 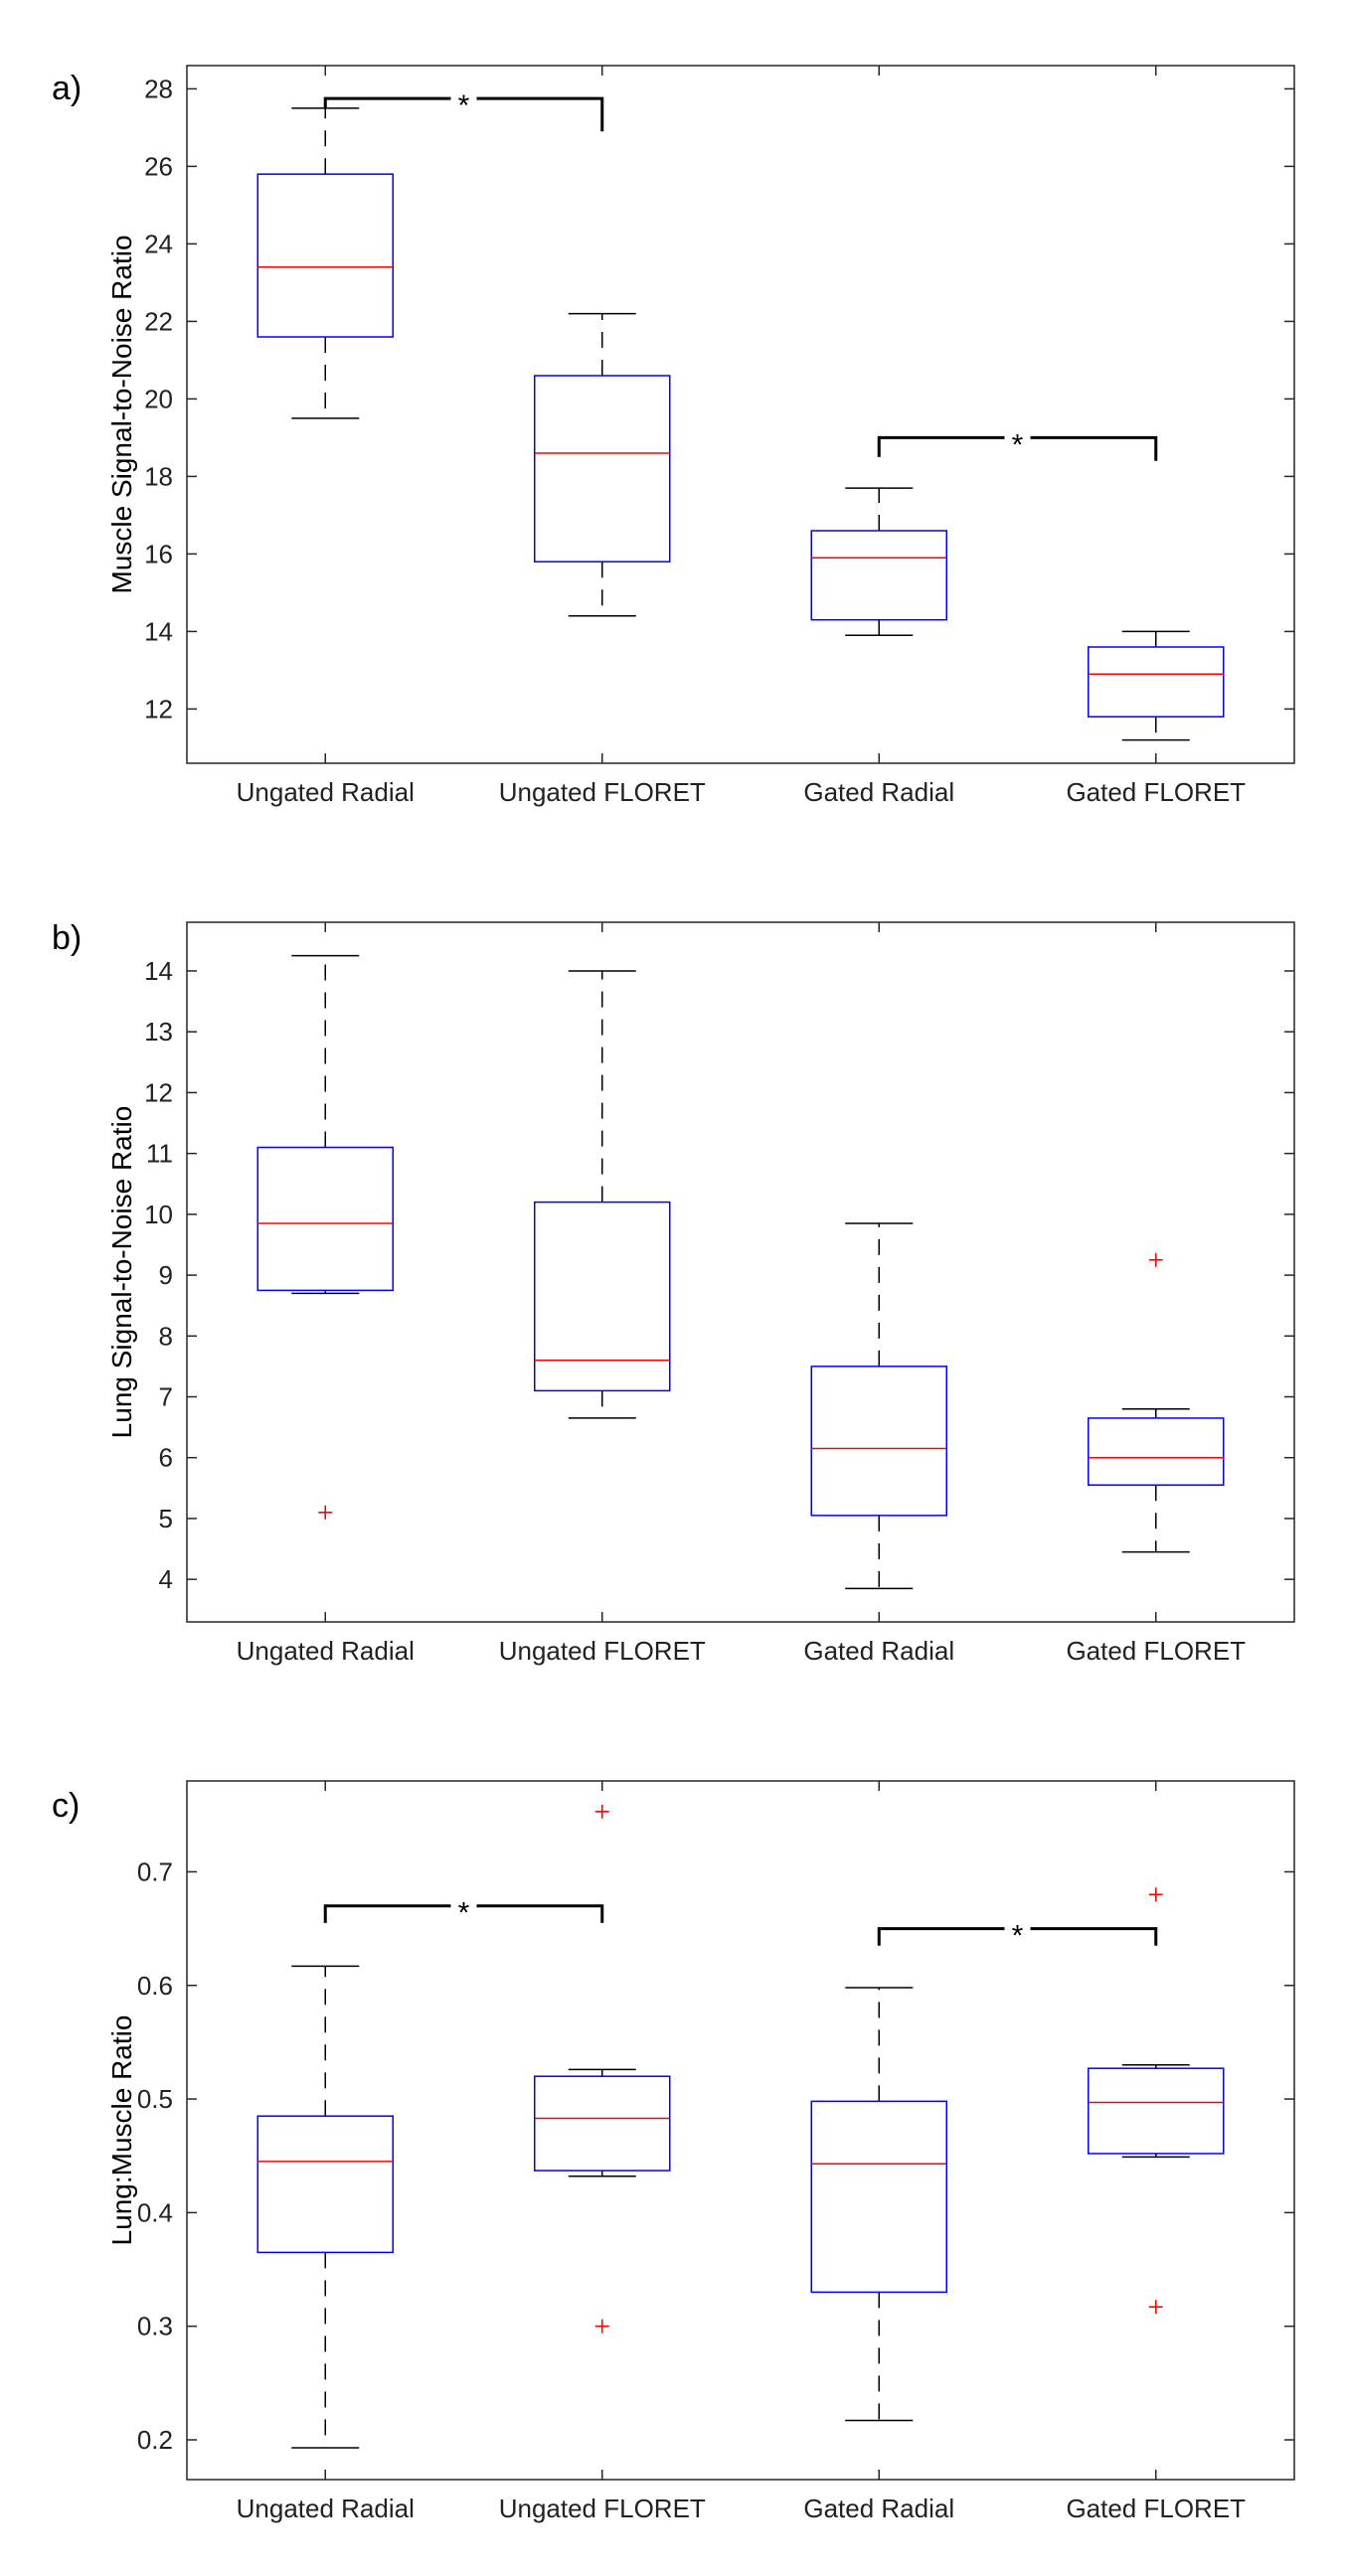 I want to click on y-axis-label: Lung Signal-to-Noise Ratio, so click(x=121, y=1272).